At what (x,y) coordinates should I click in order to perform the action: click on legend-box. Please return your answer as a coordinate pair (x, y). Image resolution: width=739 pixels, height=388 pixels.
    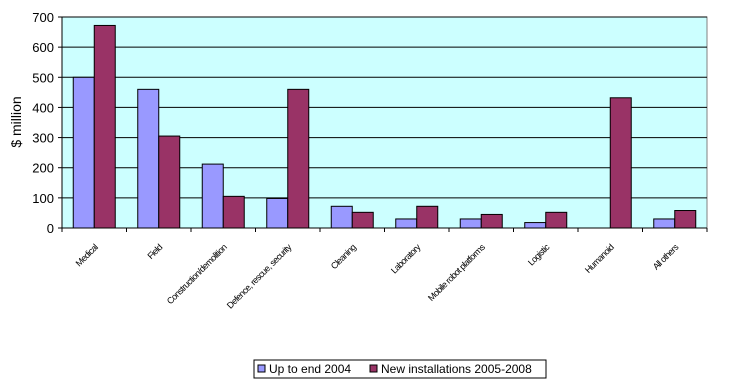
    Looking at the image, I should click on (400, 369).